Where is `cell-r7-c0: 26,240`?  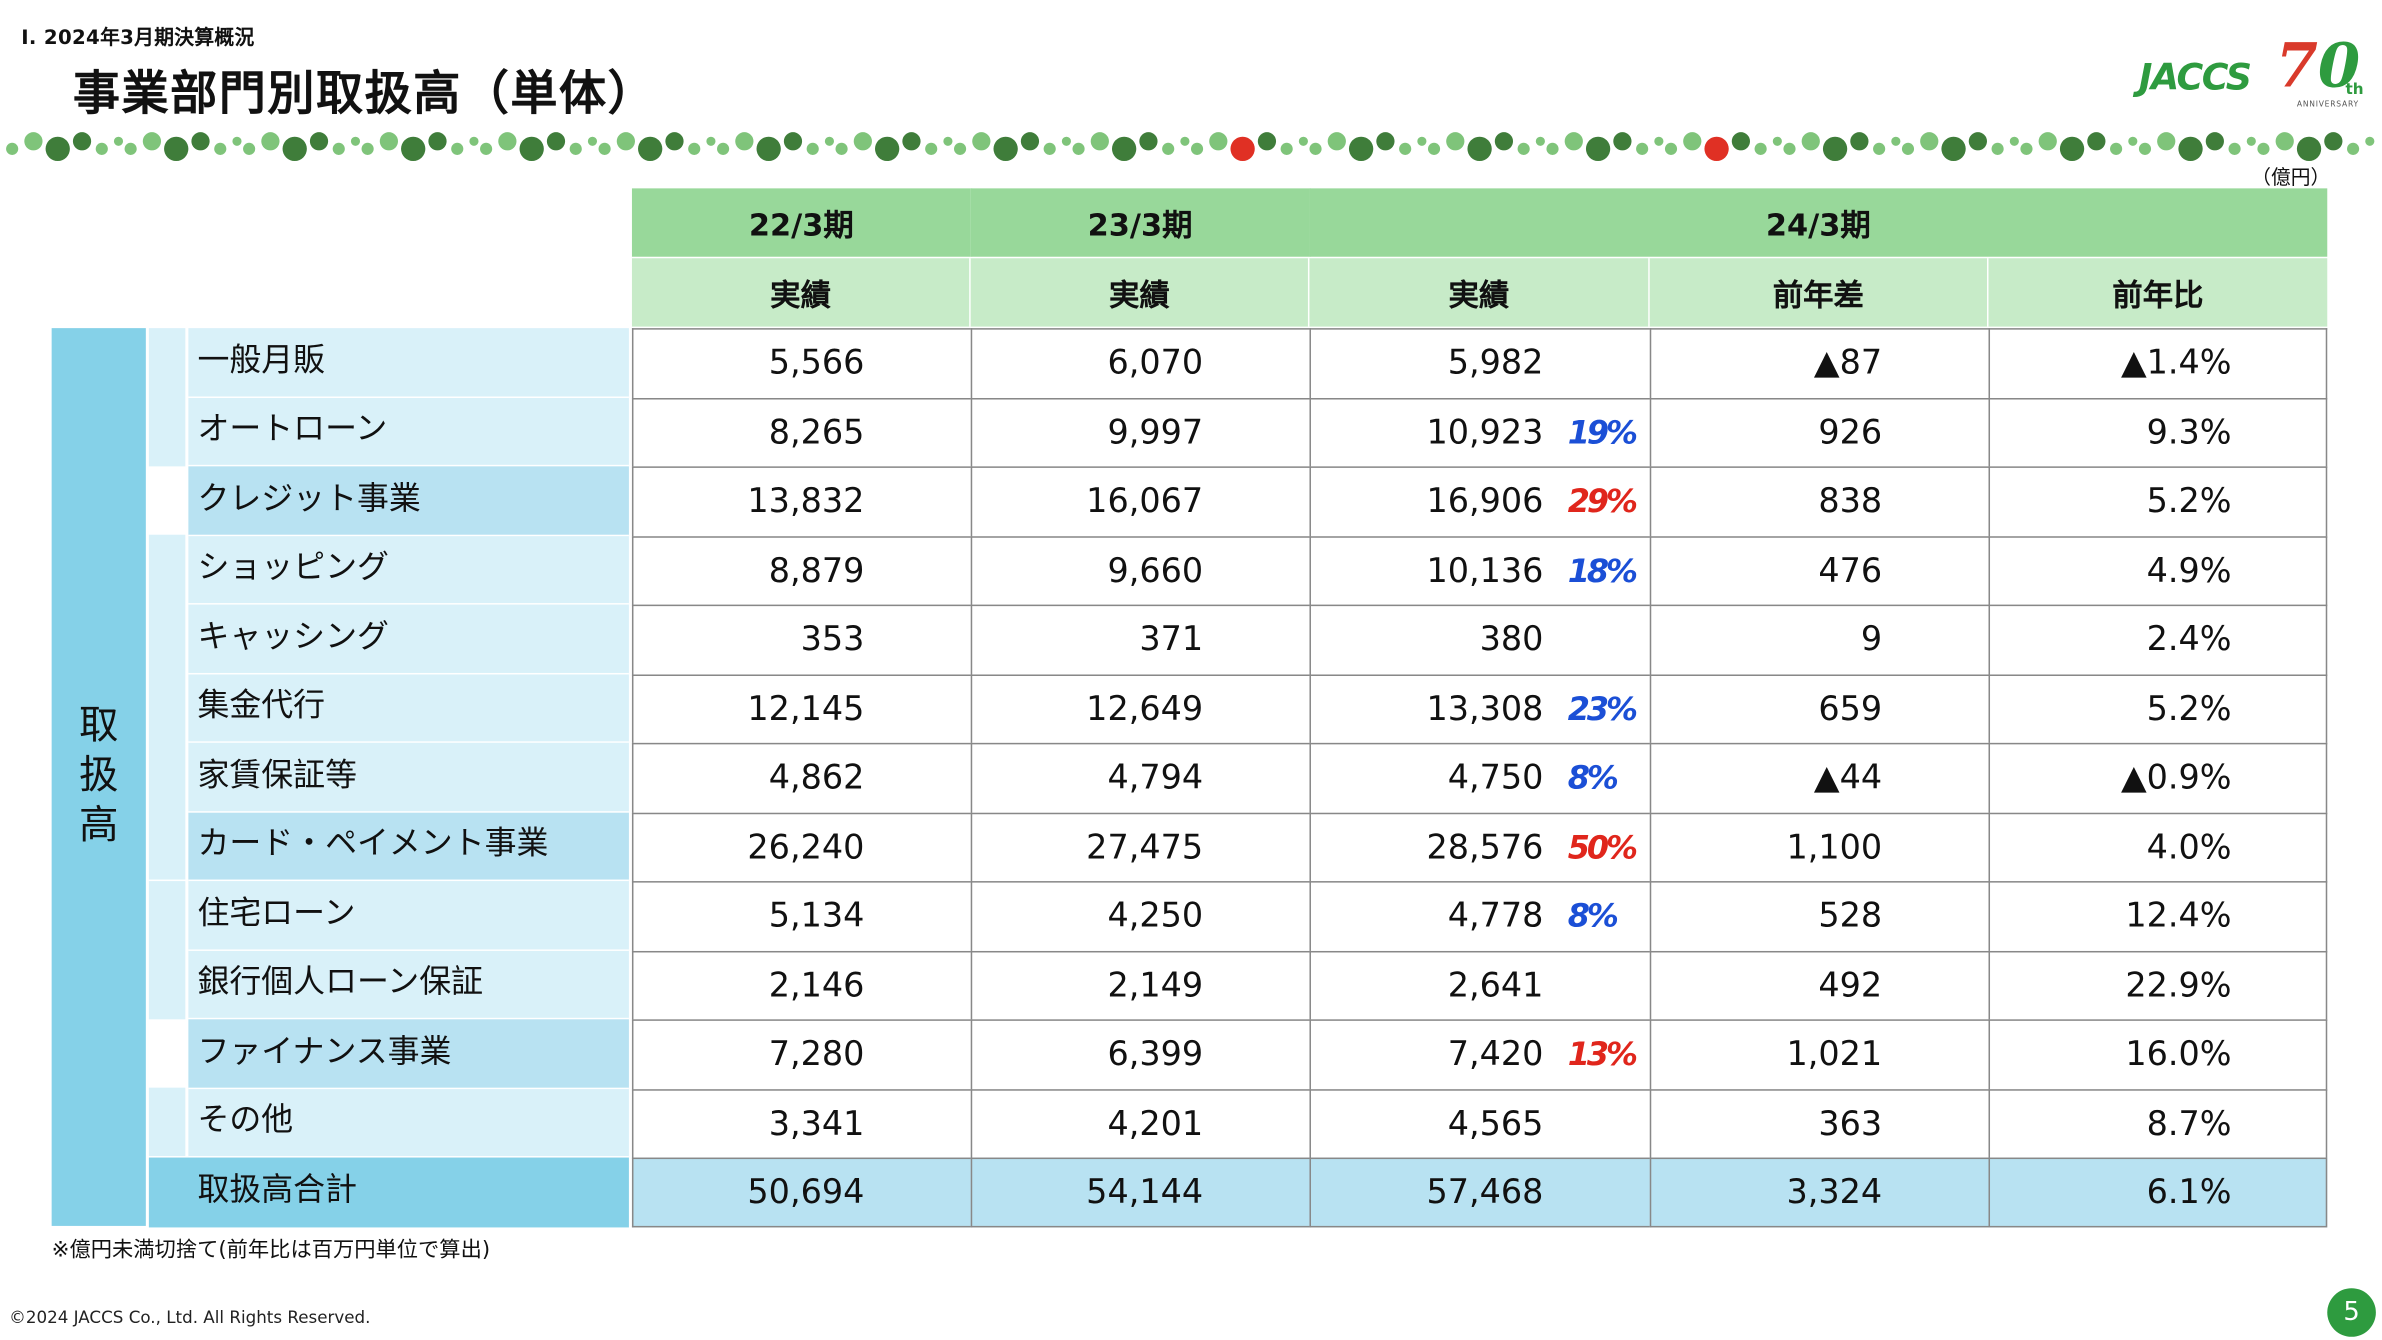
cell-r7-c0: 26,240 is located at coordinates (801, 847).